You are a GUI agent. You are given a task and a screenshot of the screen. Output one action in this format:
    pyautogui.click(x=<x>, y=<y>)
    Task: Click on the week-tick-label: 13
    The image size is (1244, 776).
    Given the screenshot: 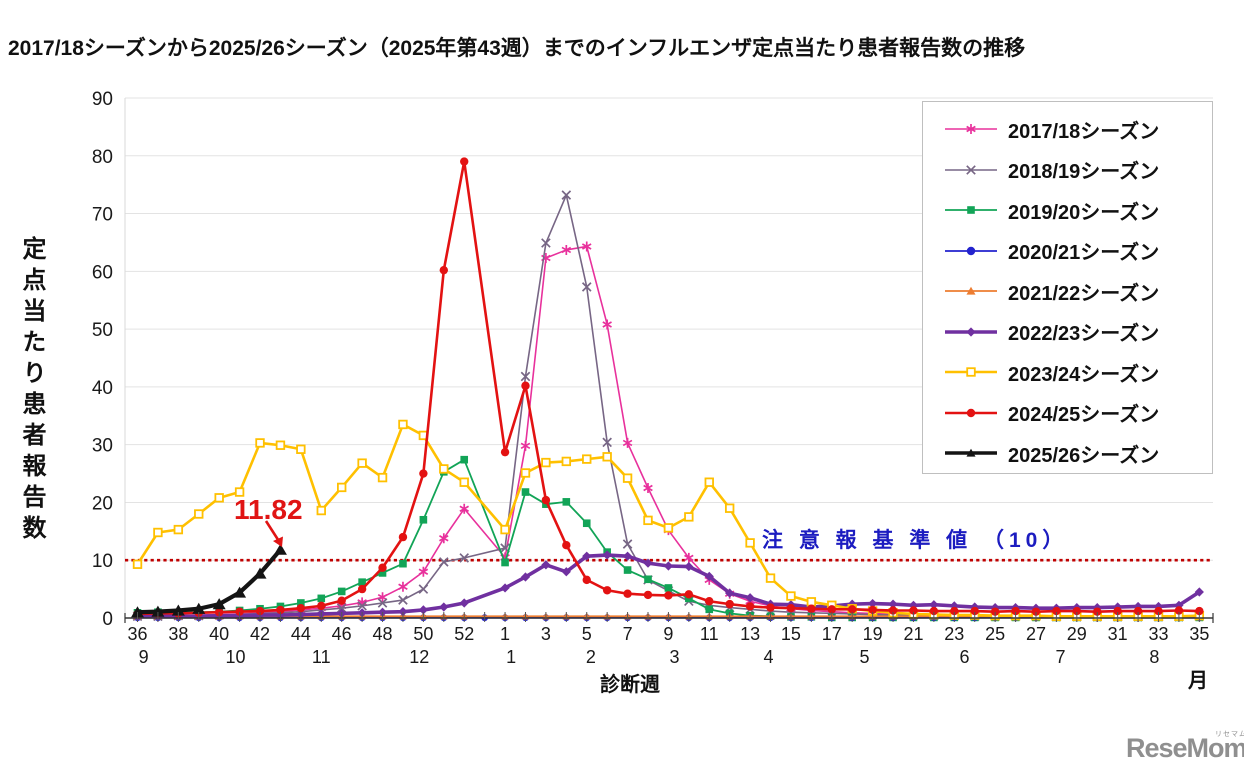 What is the action you would take?
    pyautogui.click(x=750, y=634)
    